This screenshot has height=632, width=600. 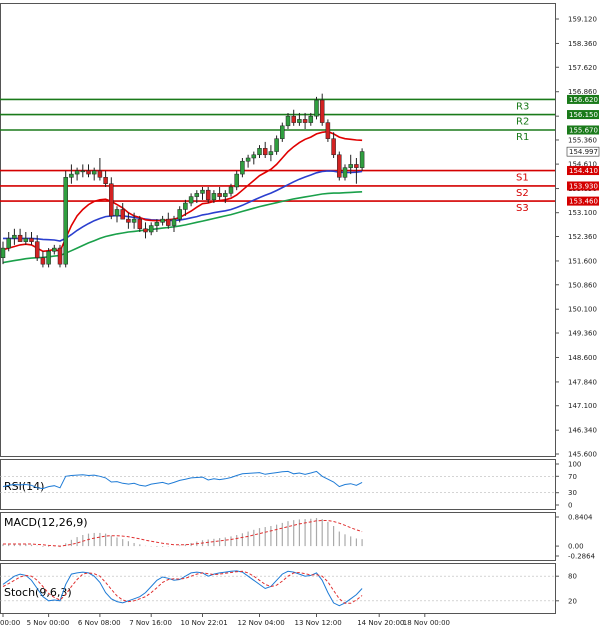 I want to click on rsi-panel, so click(x=278, y=484).